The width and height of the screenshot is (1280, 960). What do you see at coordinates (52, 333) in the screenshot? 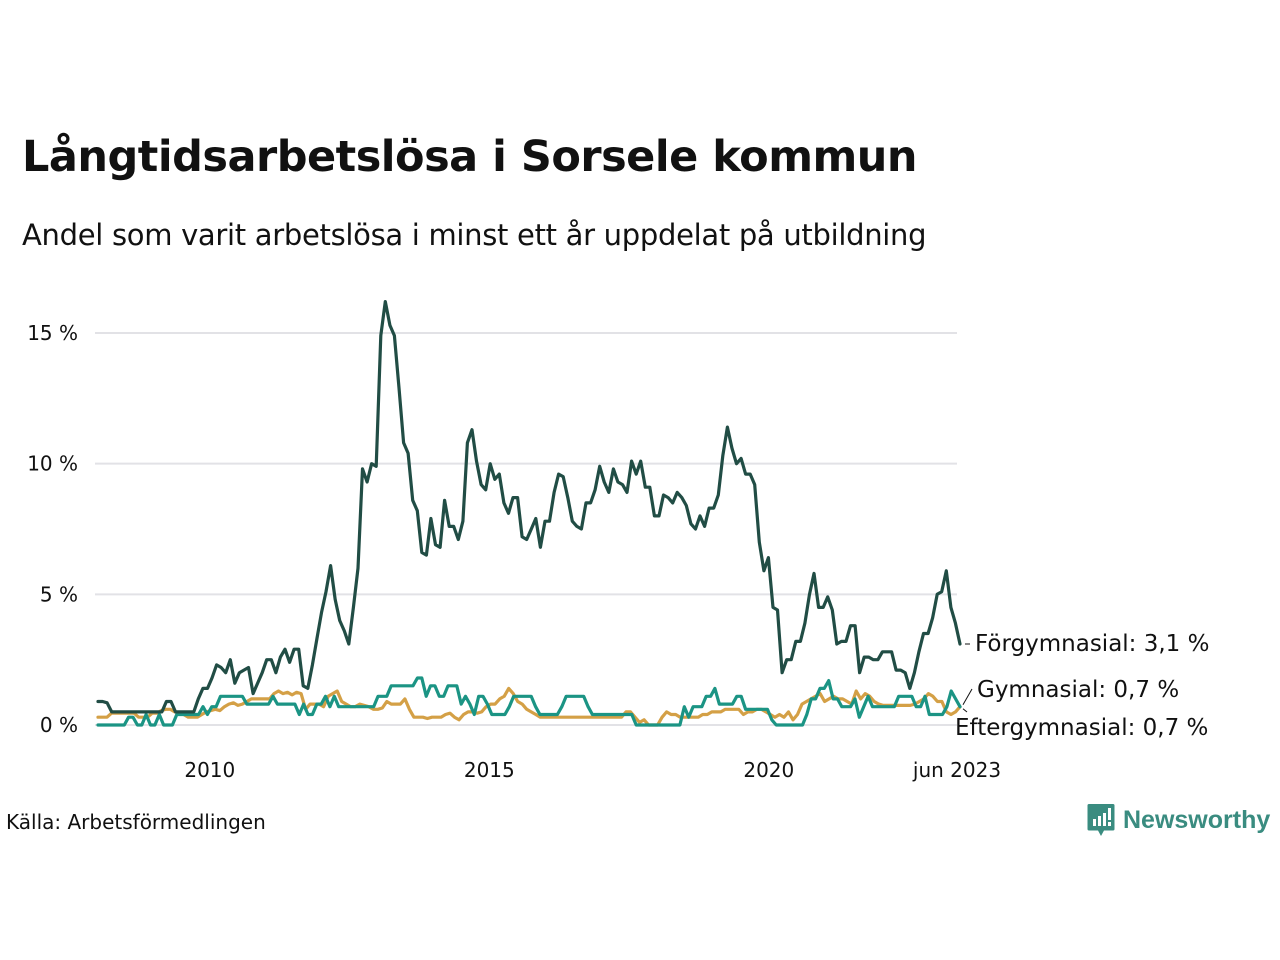
I see `y-tick-label: 15 %` at bounding box center [52, 333].